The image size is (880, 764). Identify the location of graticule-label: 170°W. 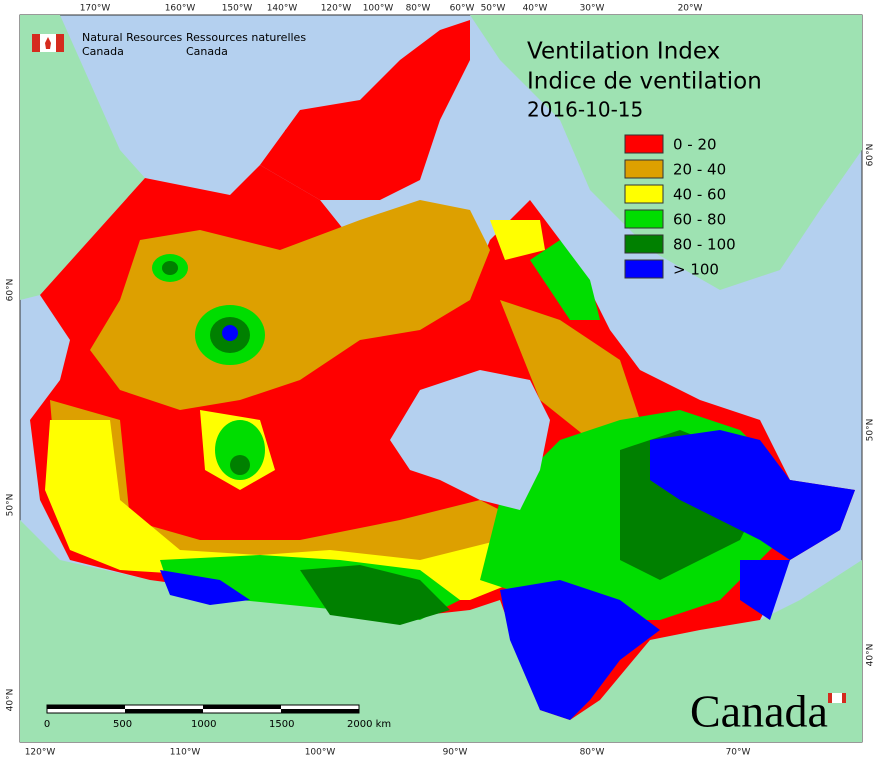
(95, 9).